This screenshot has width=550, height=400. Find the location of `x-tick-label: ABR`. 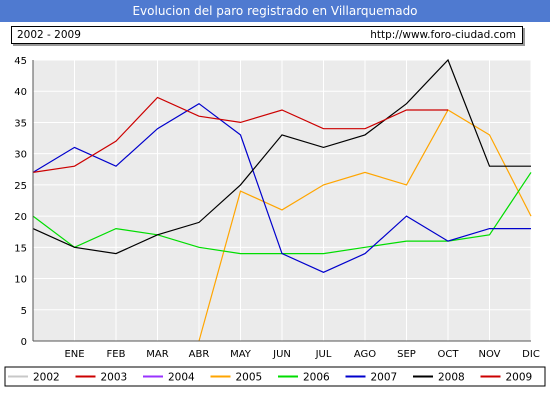

x-tick-label: ABR is located at coordinates (199, 354).